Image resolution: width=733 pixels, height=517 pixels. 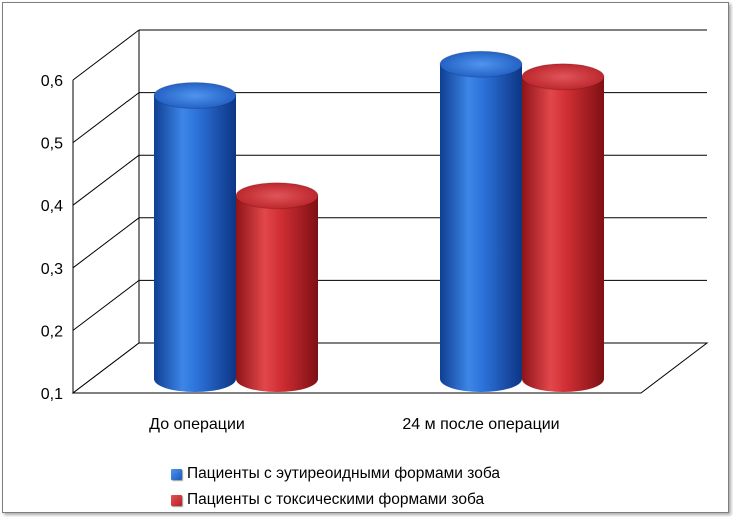 I want to click on y-tick-label: 0,4, so click(x=52, y=206).